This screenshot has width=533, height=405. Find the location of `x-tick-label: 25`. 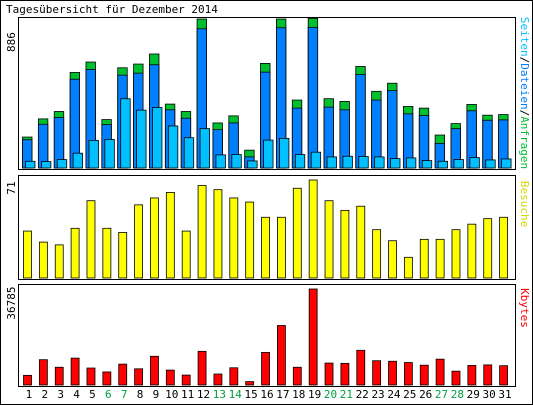

x-tick-label: 25 is located at coordinates (409, 394).